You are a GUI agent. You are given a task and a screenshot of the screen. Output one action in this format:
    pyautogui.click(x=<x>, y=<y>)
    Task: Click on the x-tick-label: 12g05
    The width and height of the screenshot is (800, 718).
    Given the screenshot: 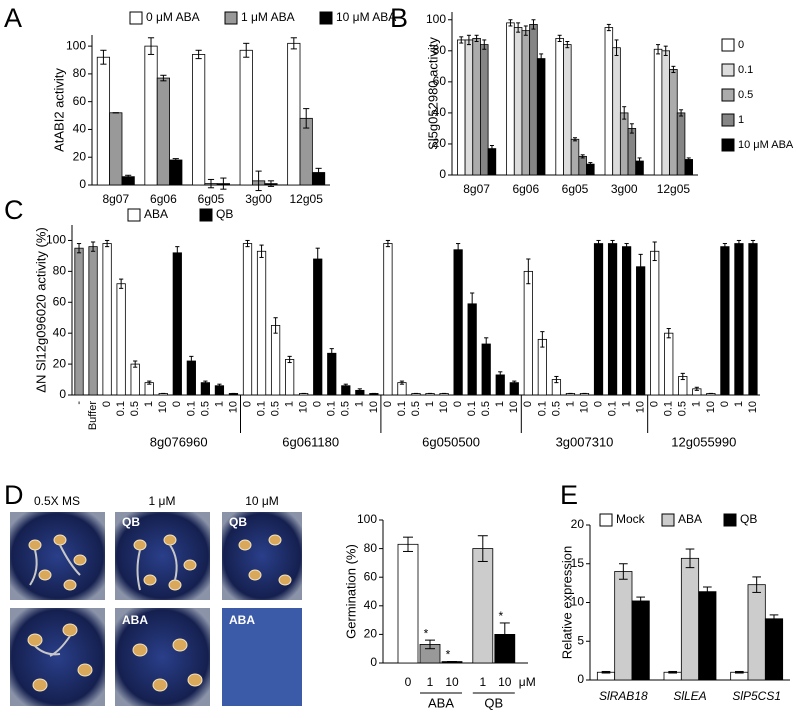 What is the action you would take?
    pyautogui.click(x=307, y=199)
    